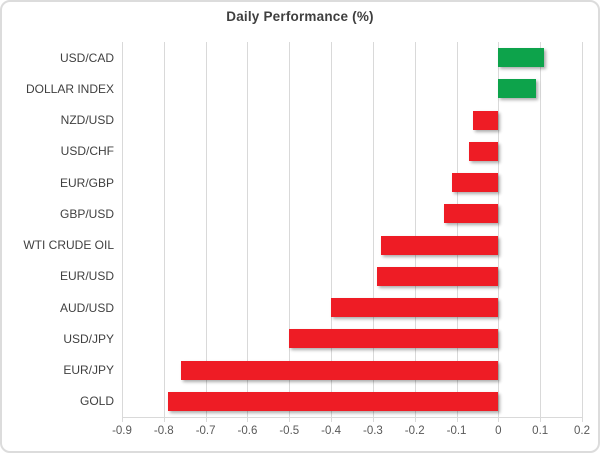 The width and height of the screenshot is (600, 453). I want to click on gridline--0.2, so click(415, 229).